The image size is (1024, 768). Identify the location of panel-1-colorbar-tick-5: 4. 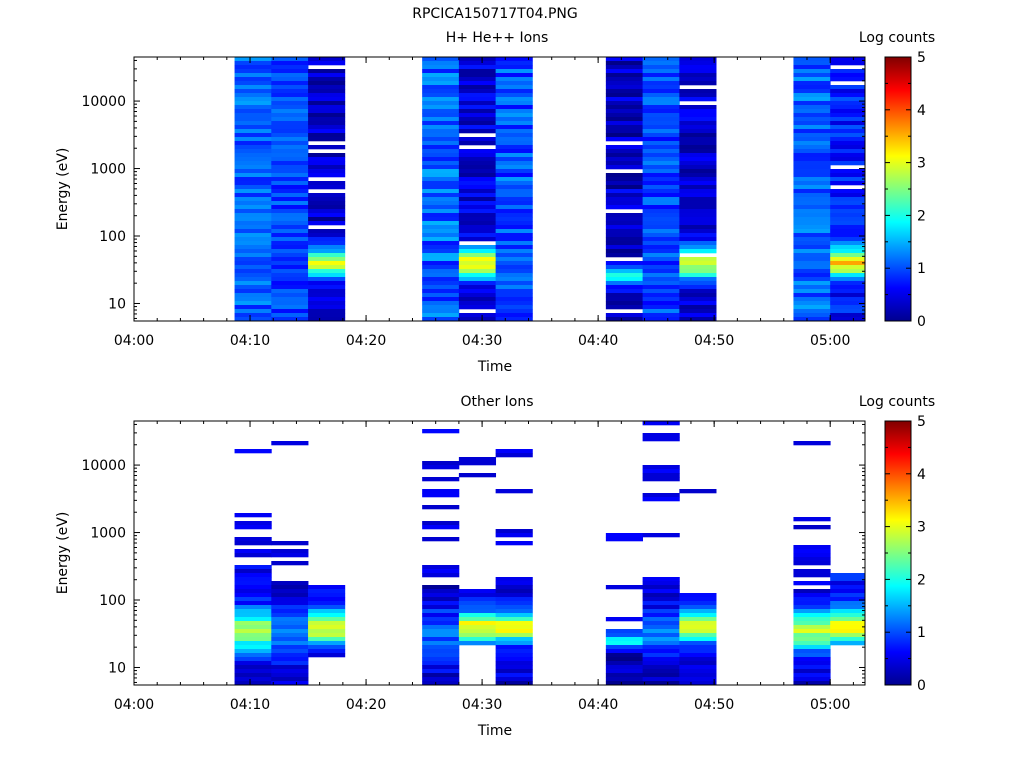
(905, 111).